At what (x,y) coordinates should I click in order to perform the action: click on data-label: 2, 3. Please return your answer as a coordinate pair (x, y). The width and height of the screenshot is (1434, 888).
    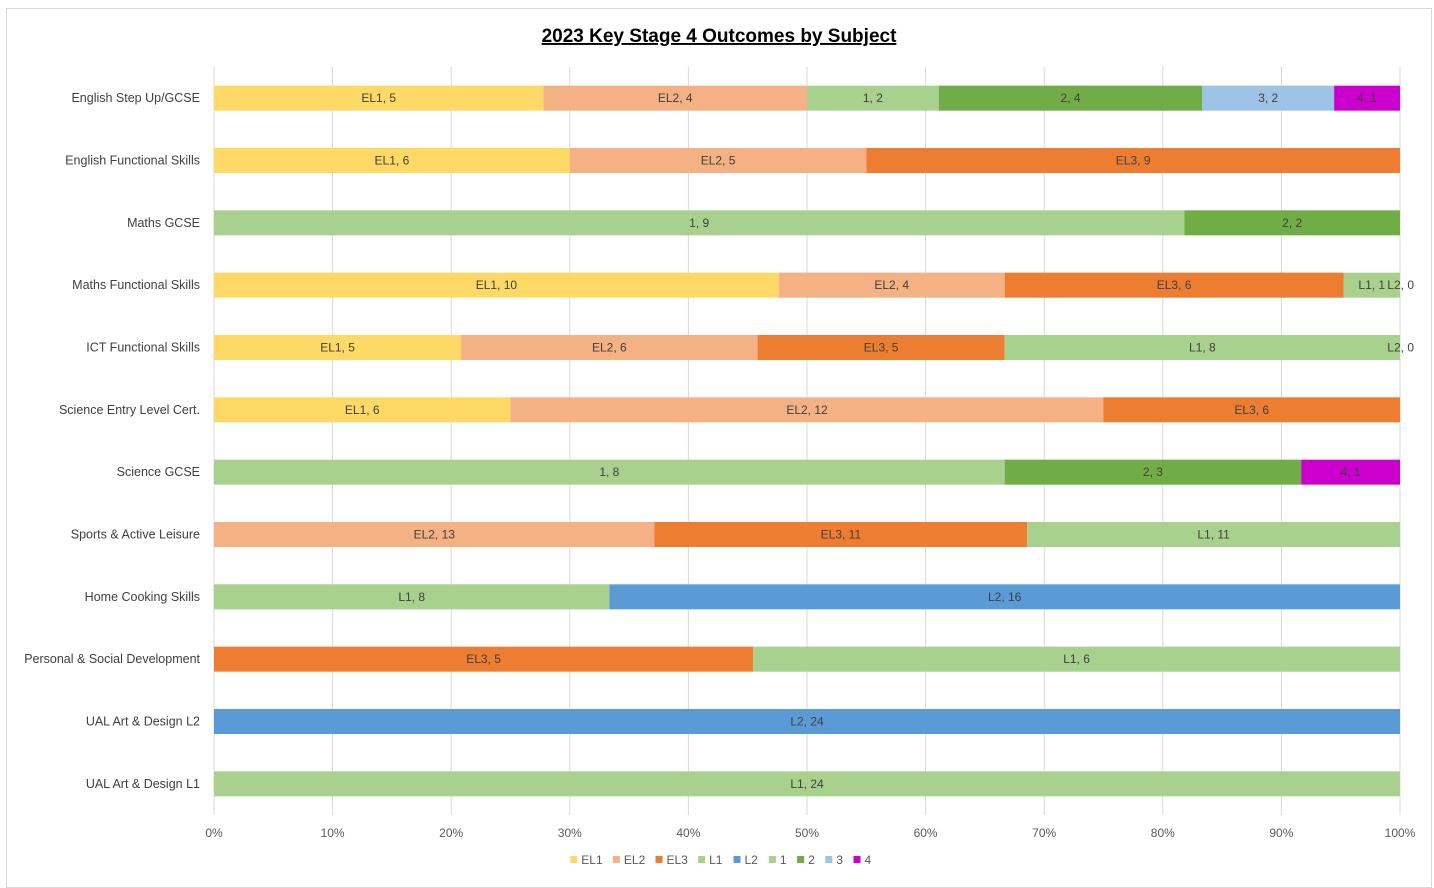
    Looking at the image, I should click on (1153, 472).